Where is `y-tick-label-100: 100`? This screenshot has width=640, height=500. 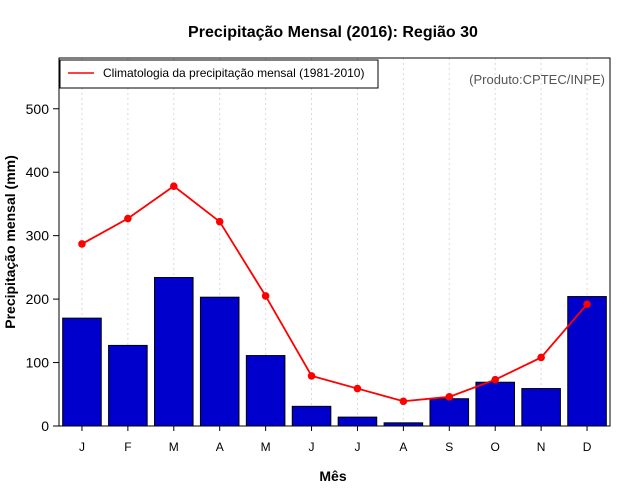 y-tick-label-100: 100 is located at coordinates (38, 363).